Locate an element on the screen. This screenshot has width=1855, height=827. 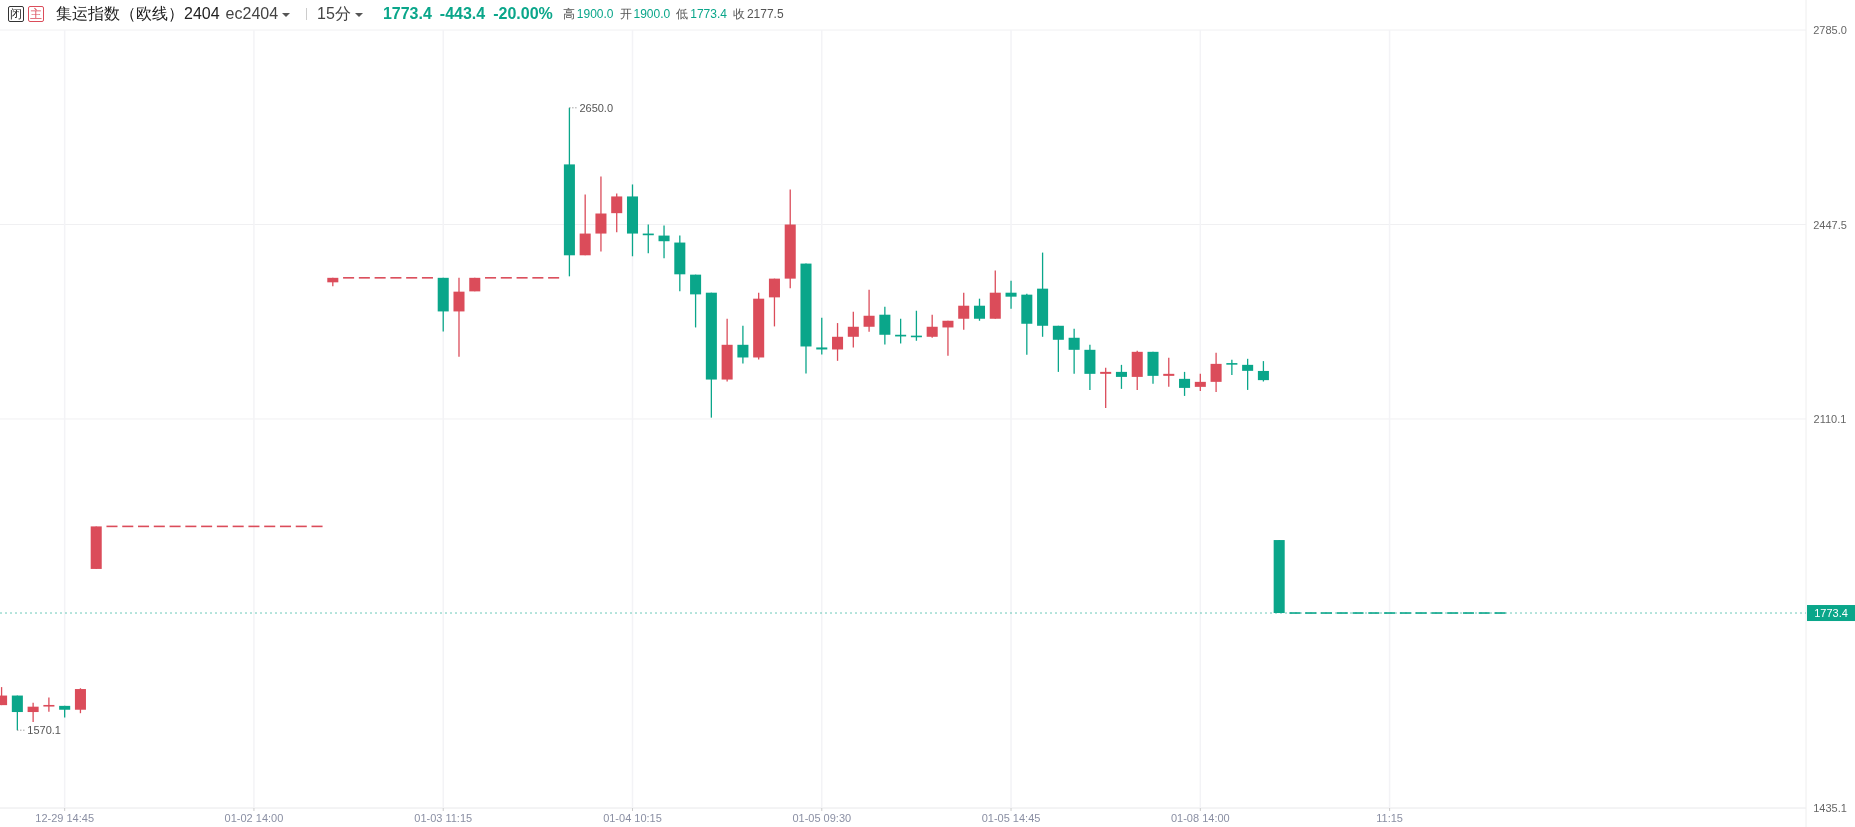
y-tick-label: 2785.0 is located at coordinates (1830, 30).